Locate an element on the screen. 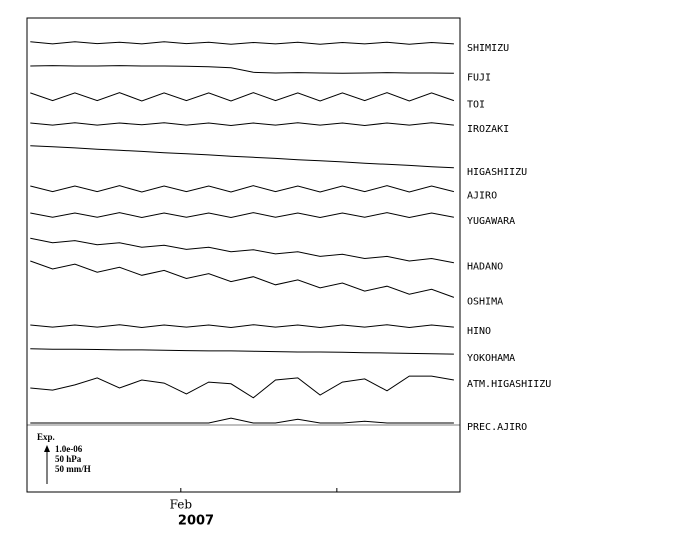  series-label: HINO is located at coordinates (479, 331).